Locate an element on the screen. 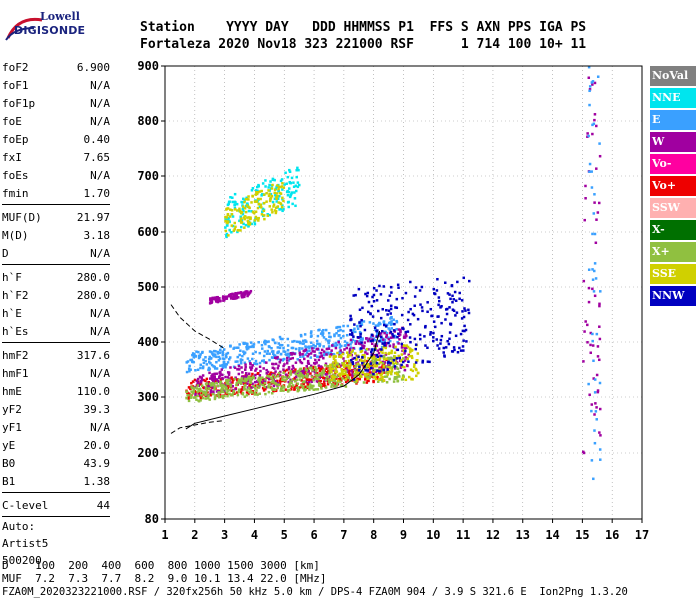 The width and height of the screenshot is (700, 600). y-tick-label: 300 is located at coordinates (148, 397).